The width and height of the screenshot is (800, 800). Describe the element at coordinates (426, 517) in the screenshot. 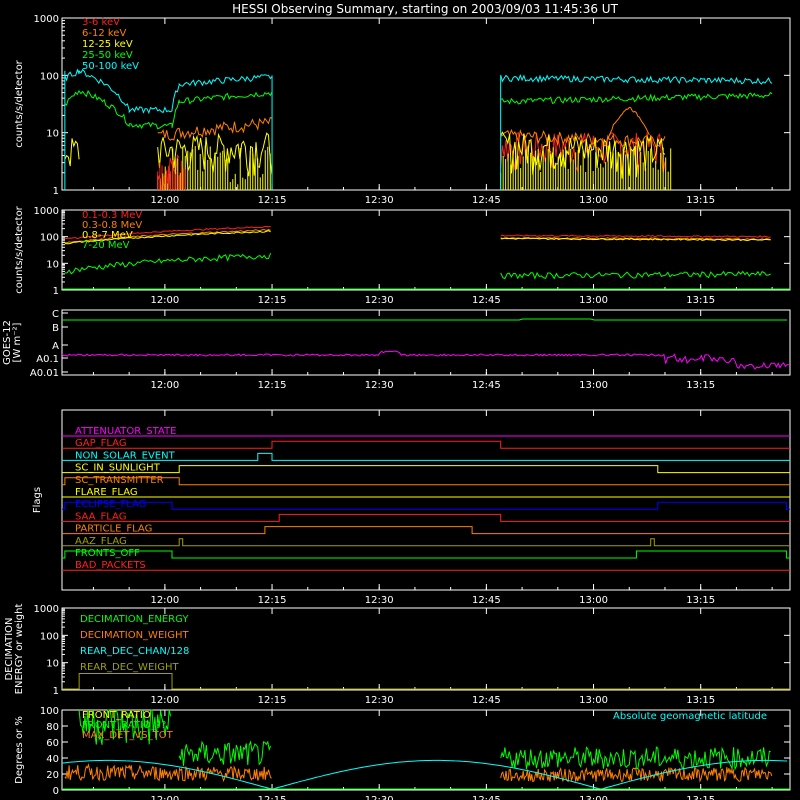

I see `flag-line-SAA_FLAG` at that location.